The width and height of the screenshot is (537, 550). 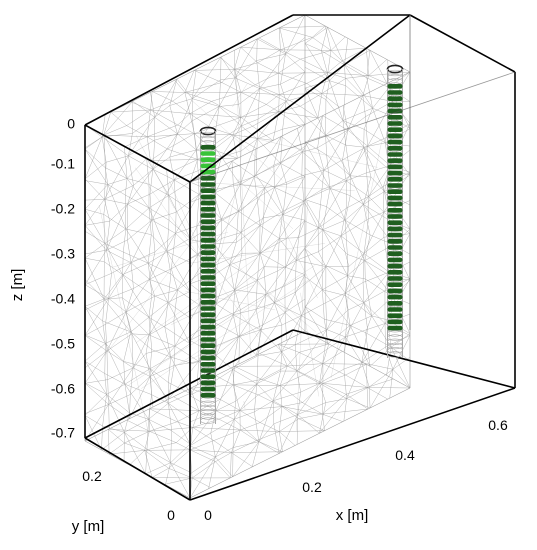 What do you see at coordinates (17, 285) in the screenshot?
I see `z-axis-label: z [m]` at bounding box center [17, 285].